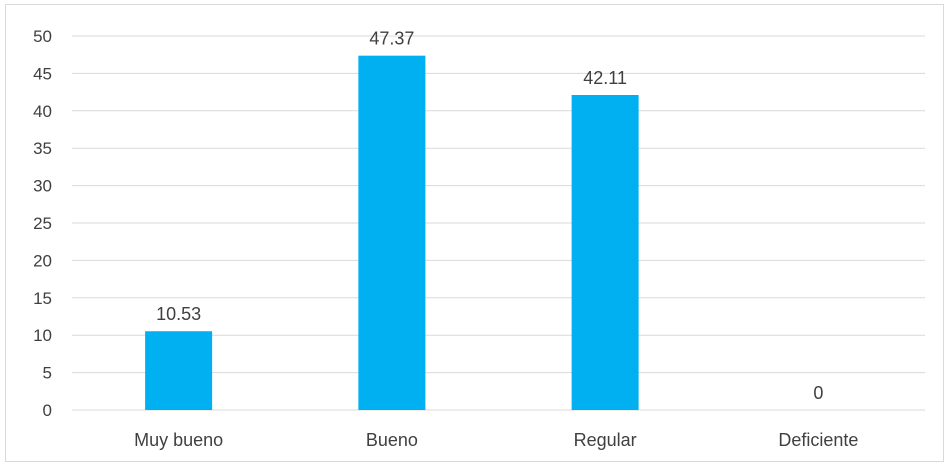  I want to click on y-tick-label: 50, so click(42, 36).